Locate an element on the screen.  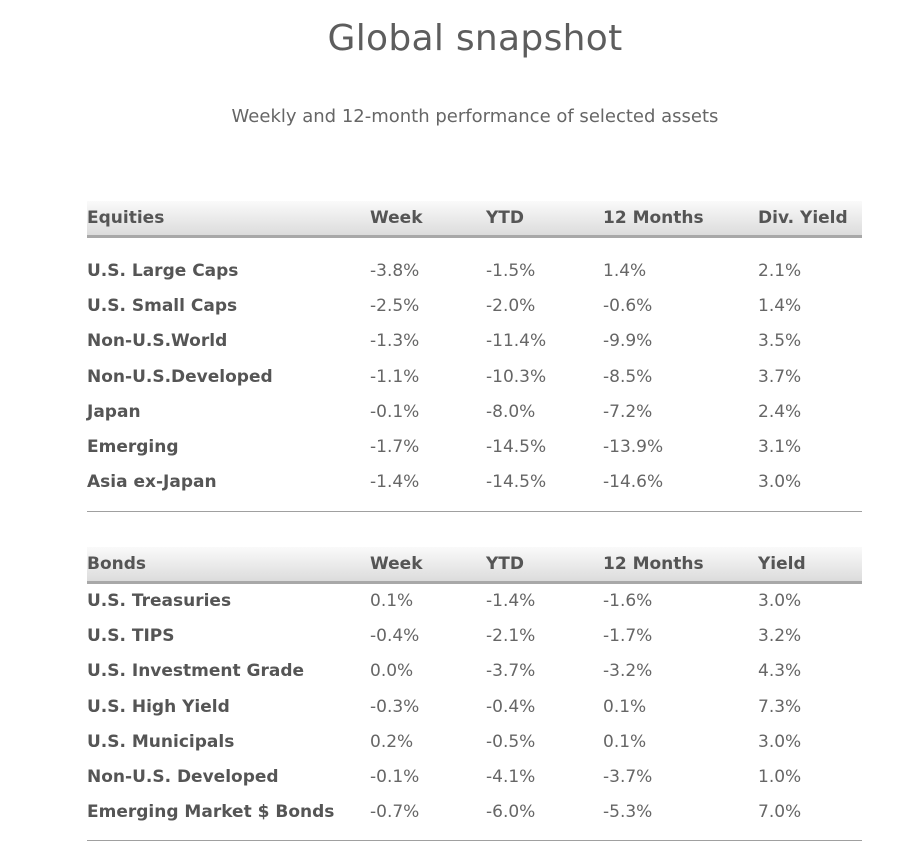
table-row: Non-U.S.World -1.3% -11.4% -9.9% 3.5% is located at coordinates (474, 341).